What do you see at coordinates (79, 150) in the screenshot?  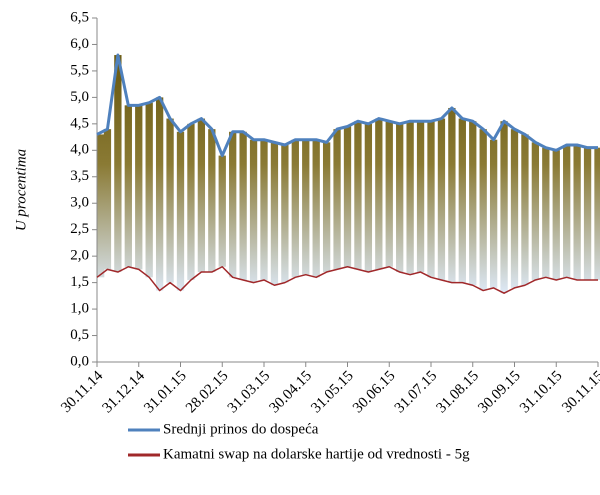 I see `y-tick-label: 4,0` at bounding box center [79, 150].